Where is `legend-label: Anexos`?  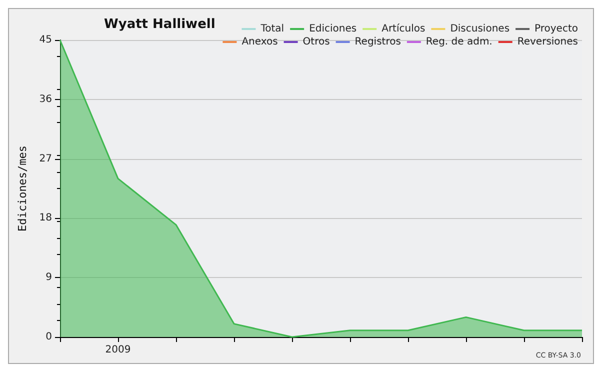
legend-label: Anexos is located at coordinates (260, 42).